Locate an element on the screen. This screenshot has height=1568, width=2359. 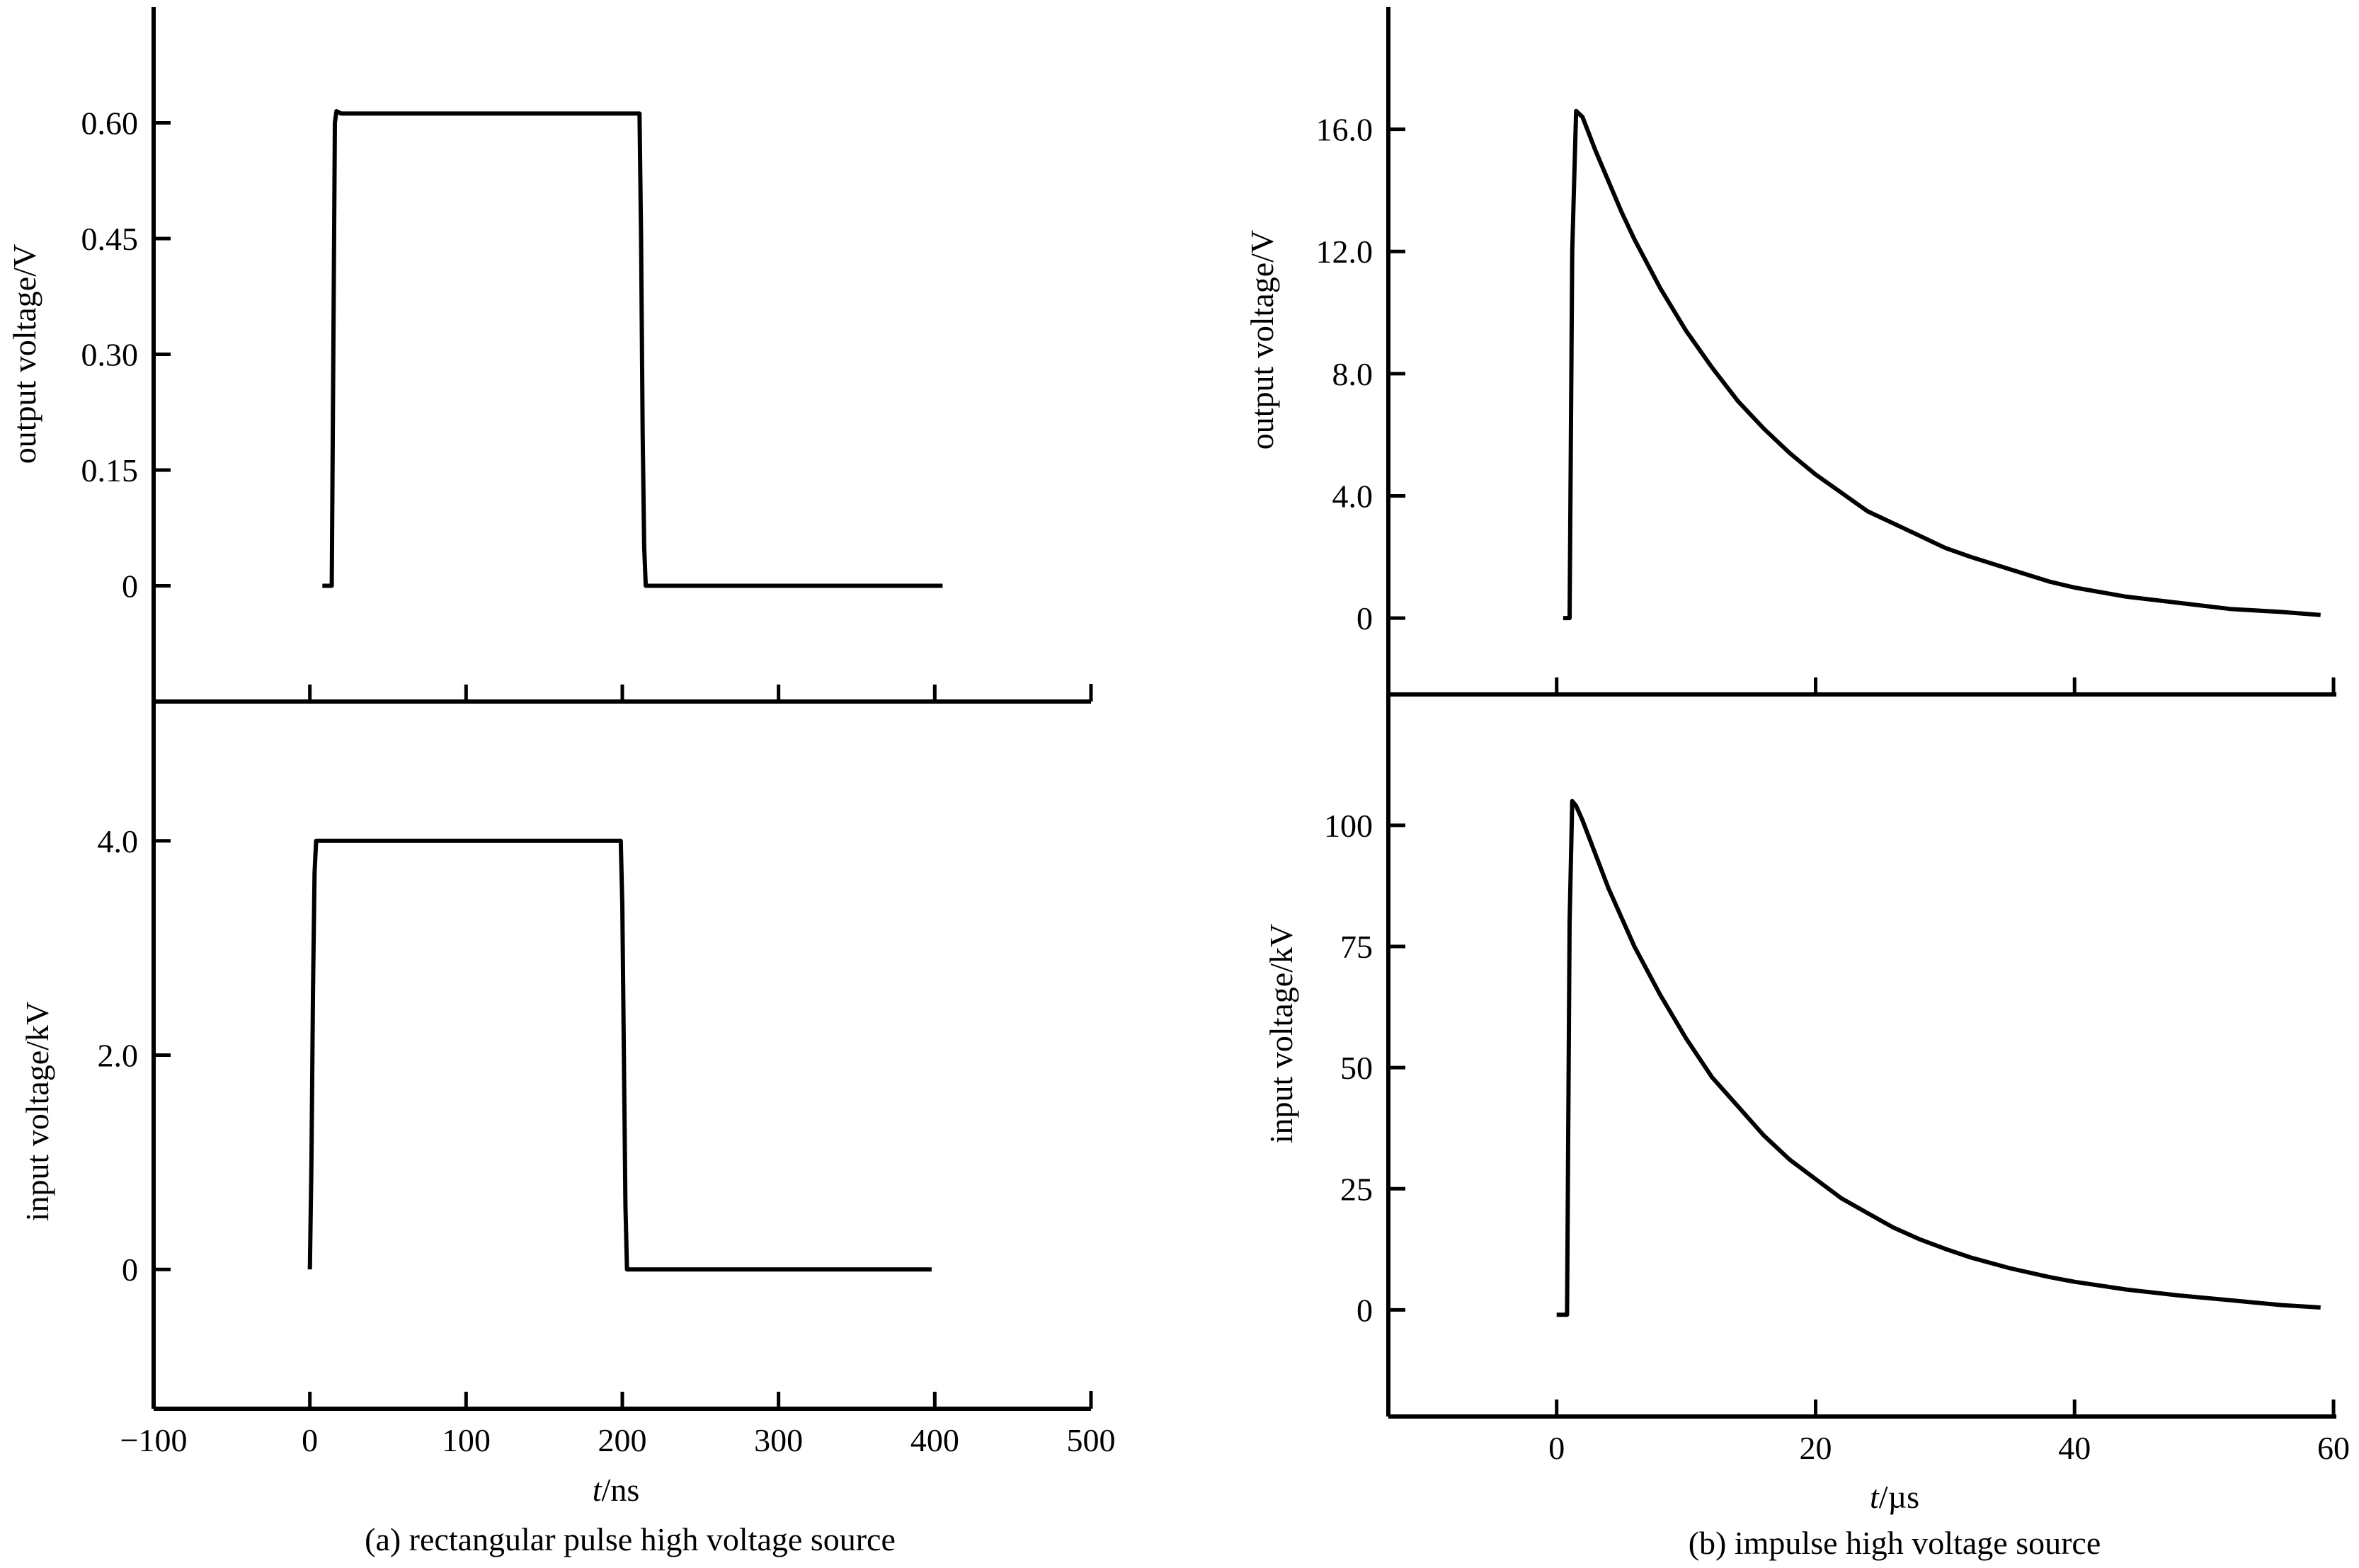
panel-b-top-y-tick-label: 12.0 is located at coordinates (1344, 252).